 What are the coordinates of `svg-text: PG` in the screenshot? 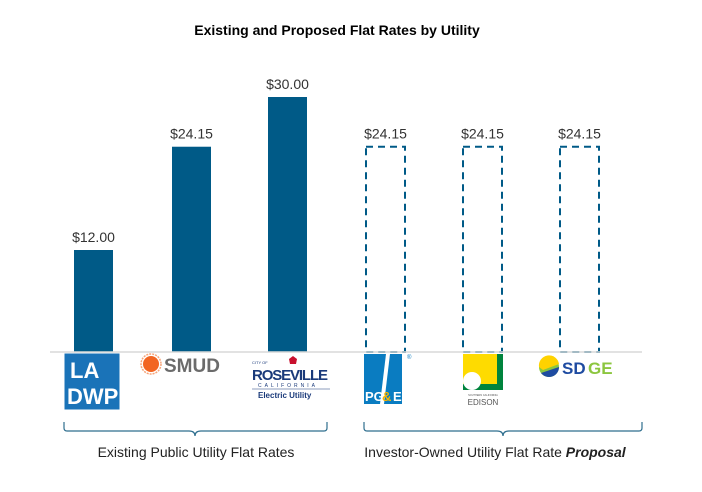 It's located at (374, 396).